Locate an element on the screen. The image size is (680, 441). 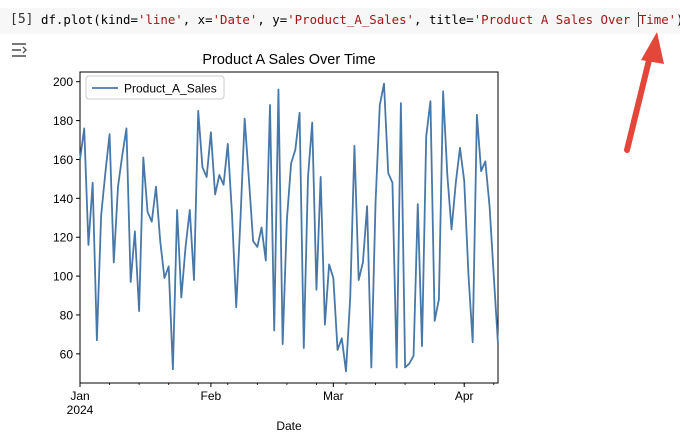
code-token: , x= is located at coordinates (197, 19).